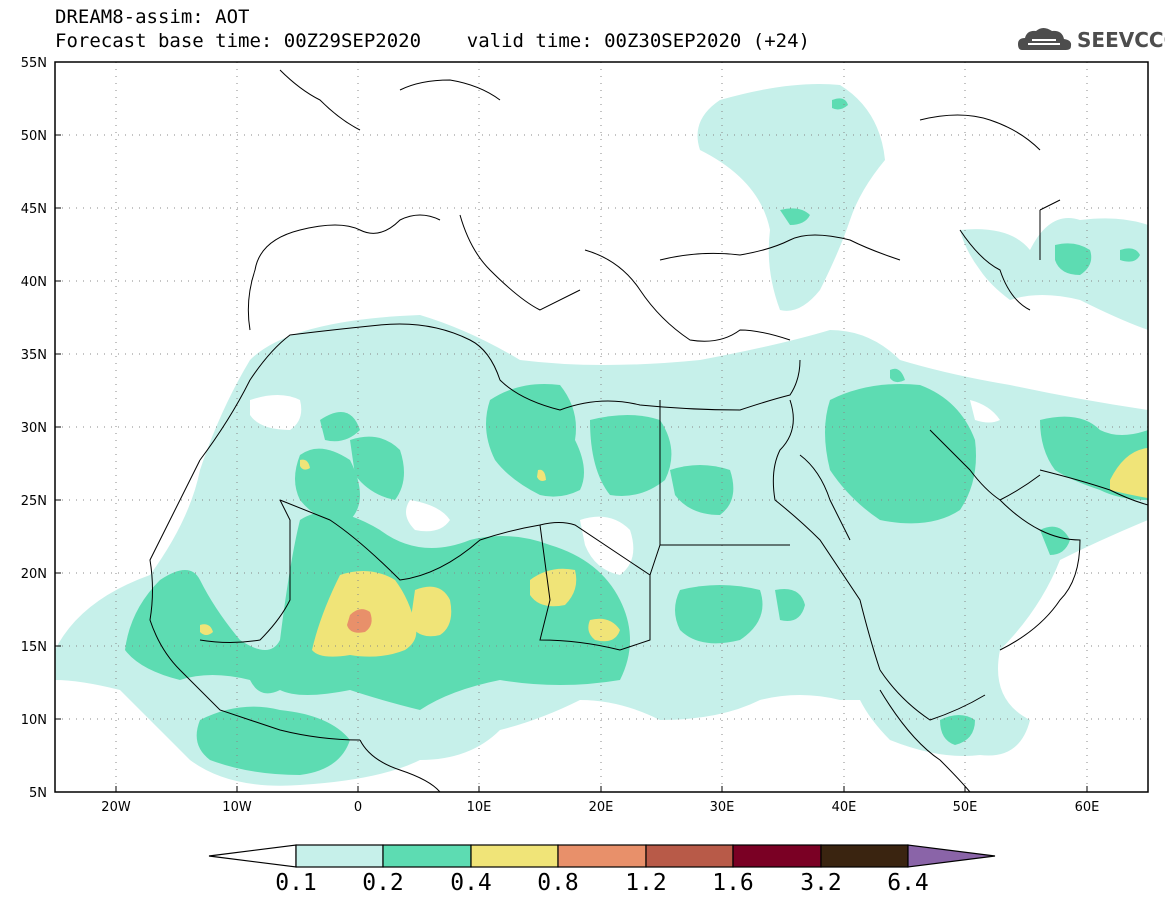 This screenshot has width=1165, height=905. What do you see at coordinates (339, 856) in the screenshot?
I see `colorbar-swatch-0.1` at bounding box center [339, 856].